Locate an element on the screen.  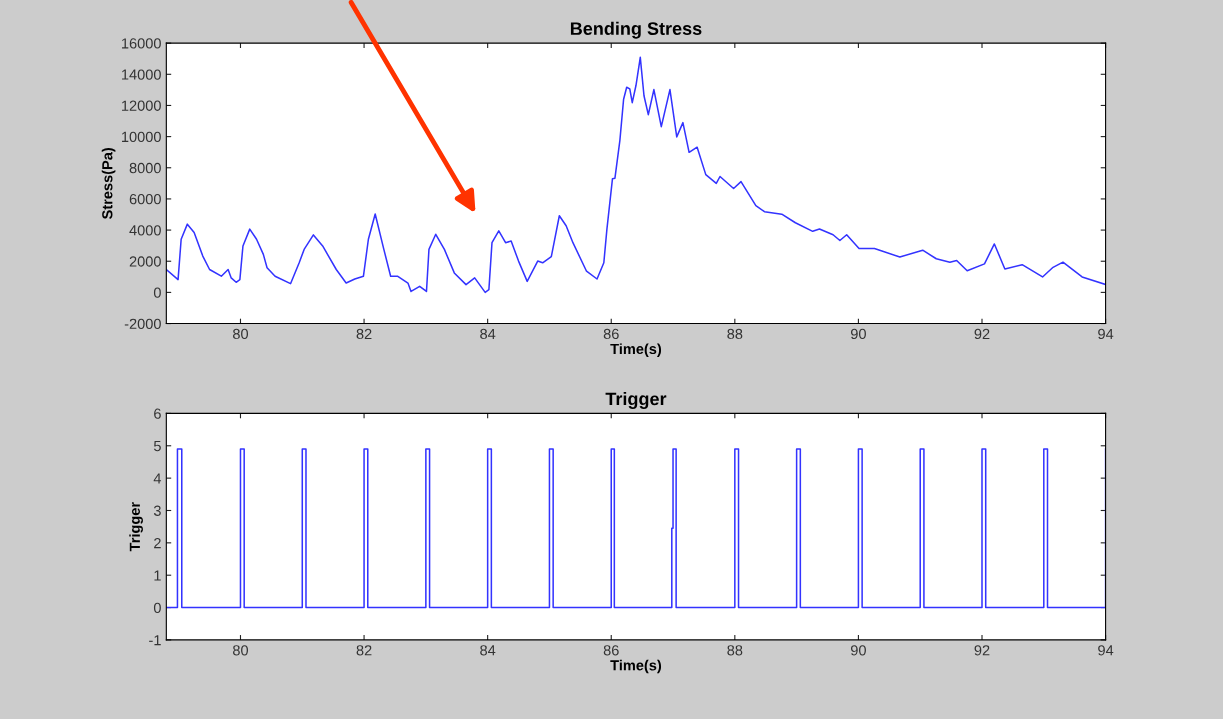
y-tick-label: 12000 is located at coordinates (141, 105).